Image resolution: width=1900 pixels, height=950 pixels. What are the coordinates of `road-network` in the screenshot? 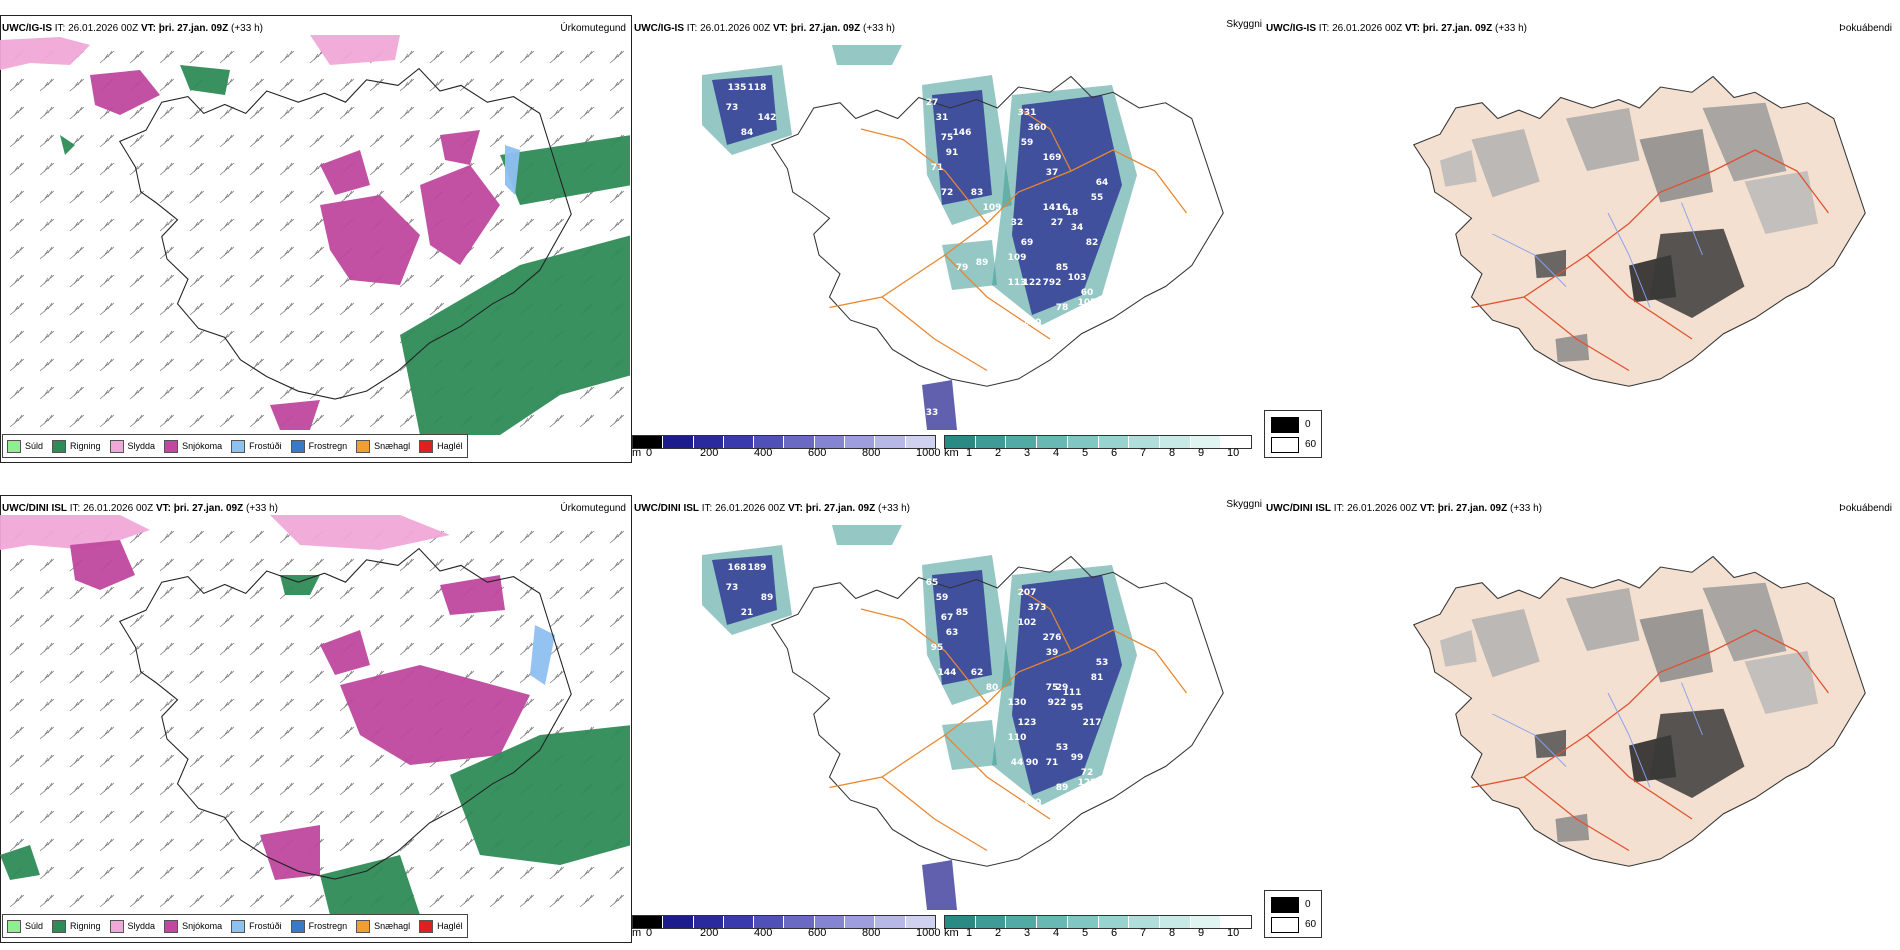 It's located at (1650, 740).